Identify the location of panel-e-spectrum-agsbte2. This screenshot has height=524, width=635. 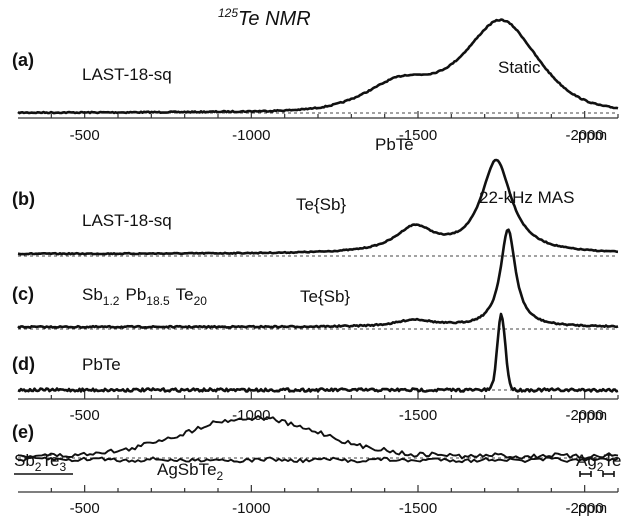
(318, 437).